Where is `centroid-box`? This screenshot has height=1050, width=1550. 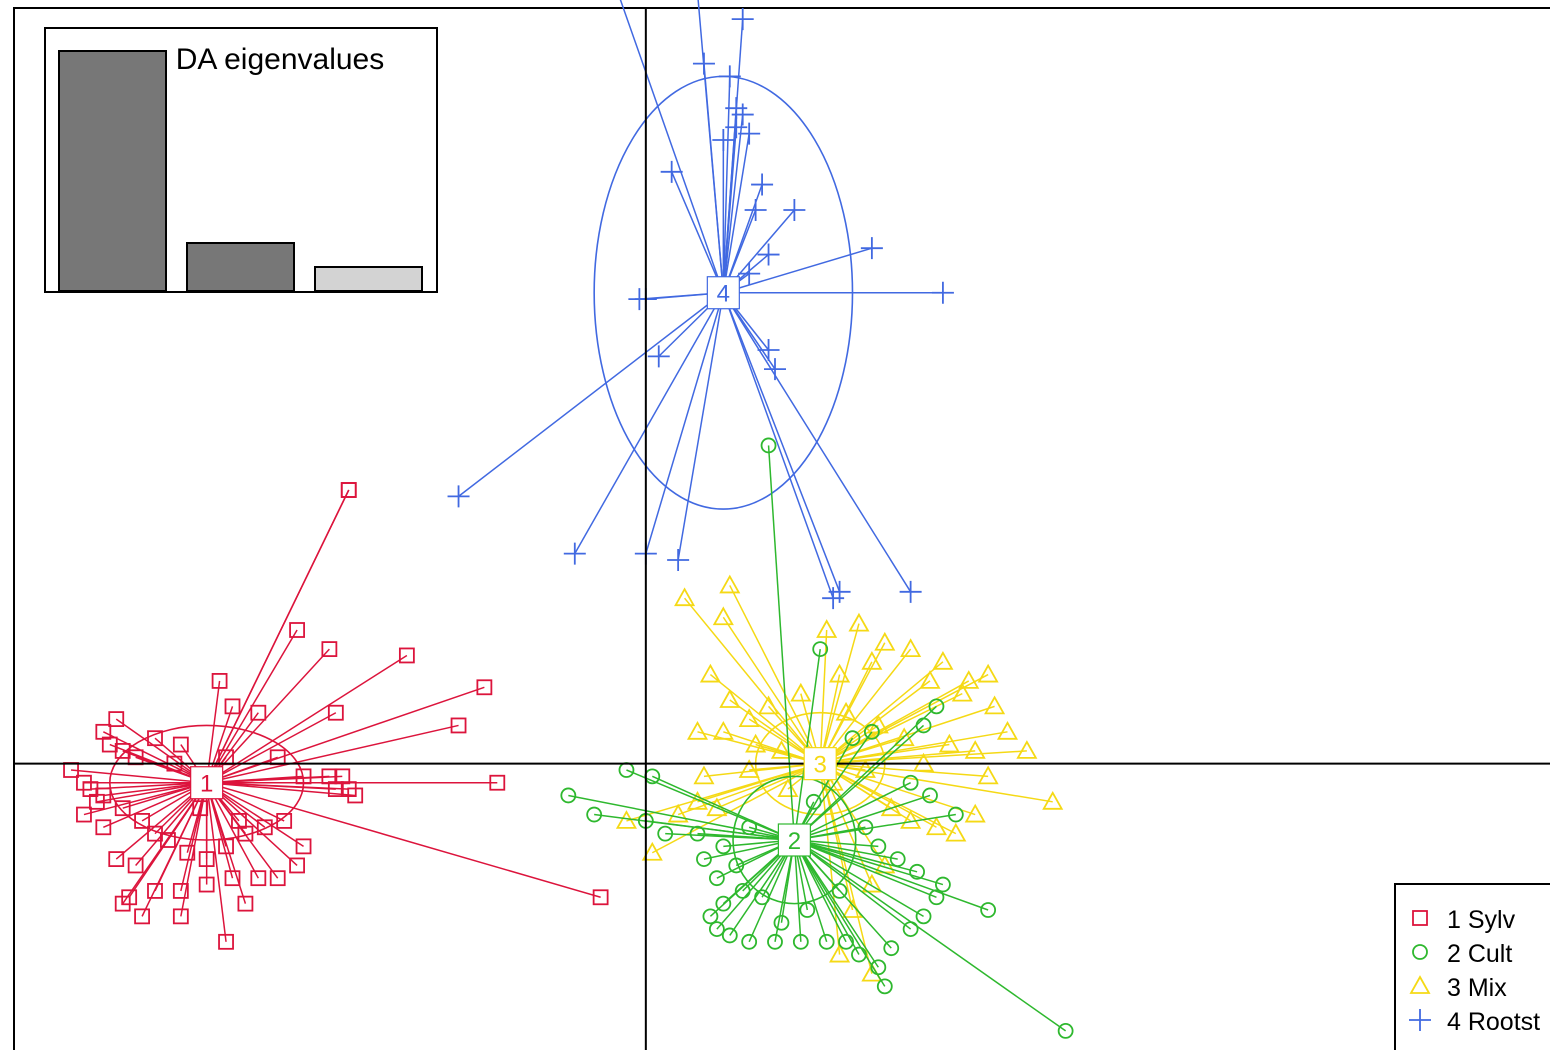 centroid-box is located at coordinates (207, 783).